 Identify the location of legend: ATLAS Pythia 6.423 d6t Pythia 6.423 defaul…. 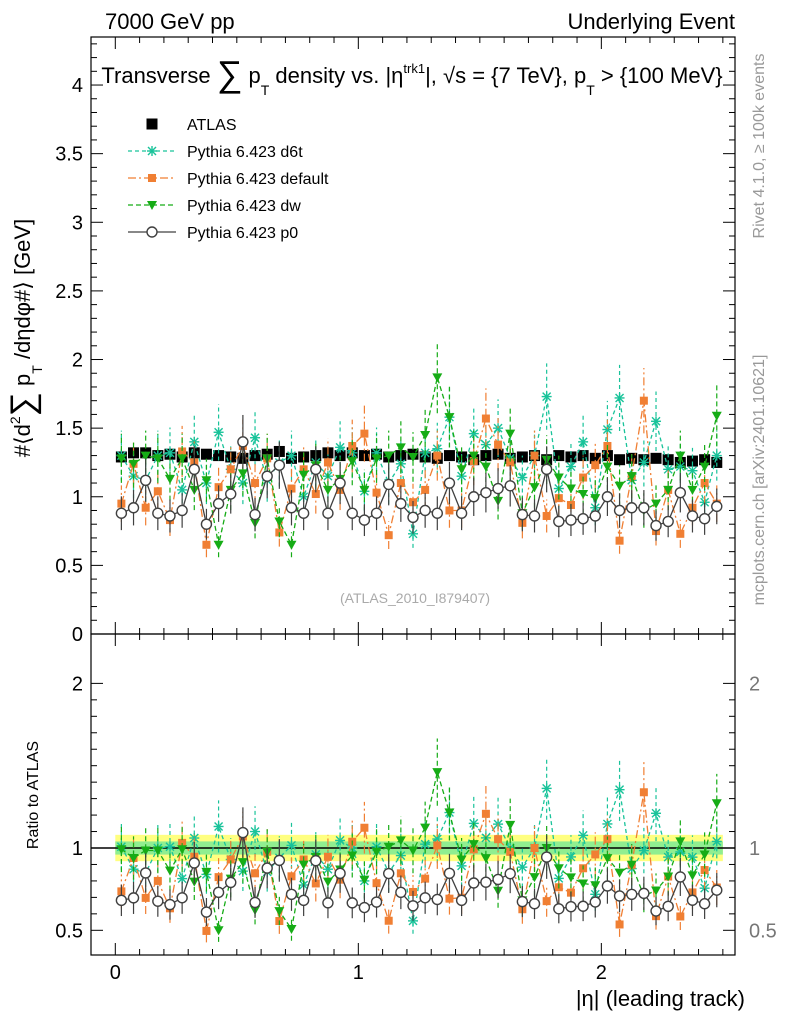
(228, 179).